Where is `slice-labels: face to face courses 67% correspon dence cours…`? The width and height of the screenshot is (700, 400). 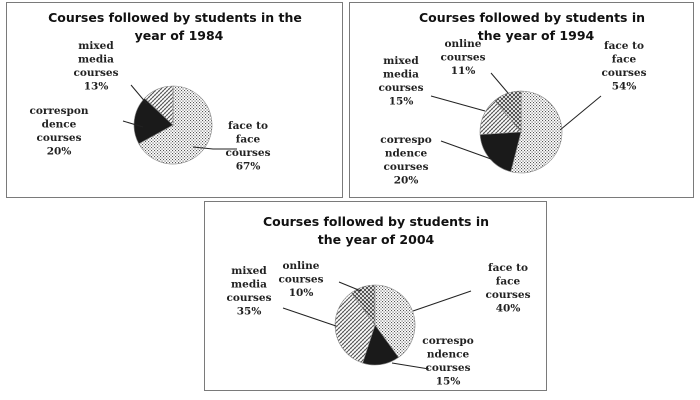 slice-labels: face to face courses 67% correspon dence cours… is located at coordinates (149, 106).